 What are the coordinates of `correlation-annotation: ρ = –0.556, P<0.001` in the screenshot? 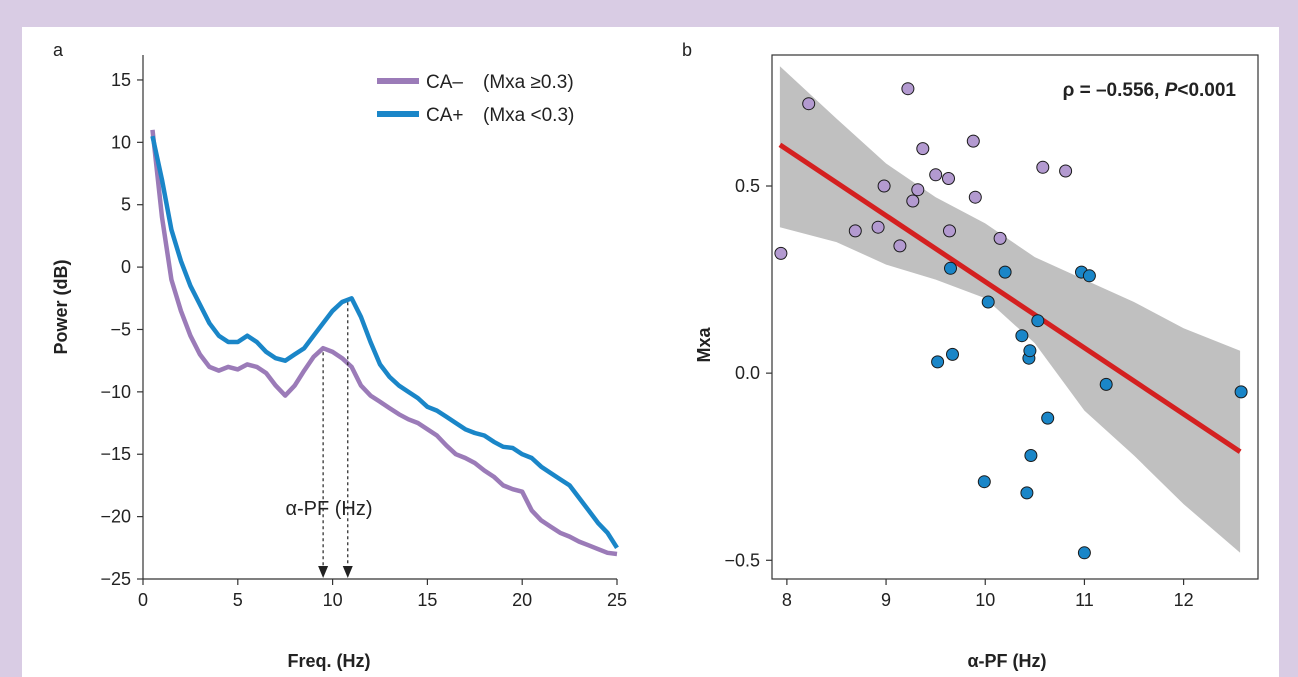 It's located at (1150, 90).